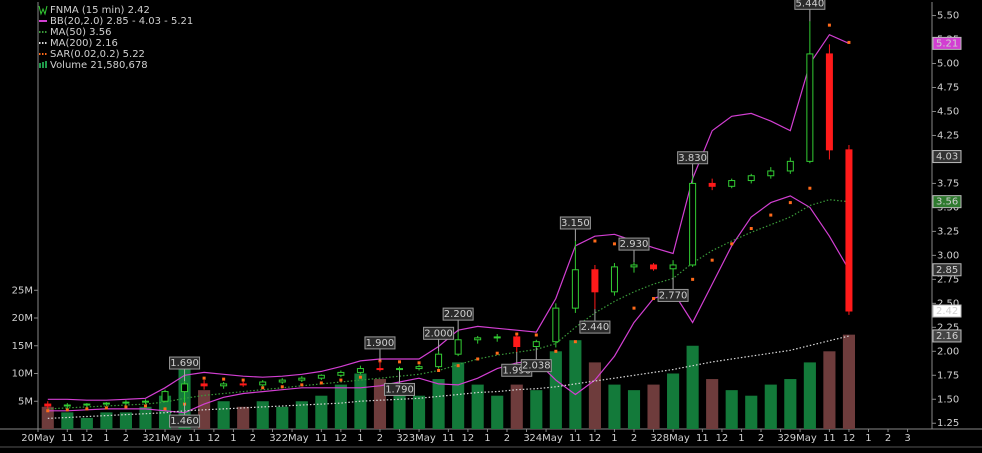 The image size is (982, 453). I want to click on annotation-label: 2.930, so click(634, 244).